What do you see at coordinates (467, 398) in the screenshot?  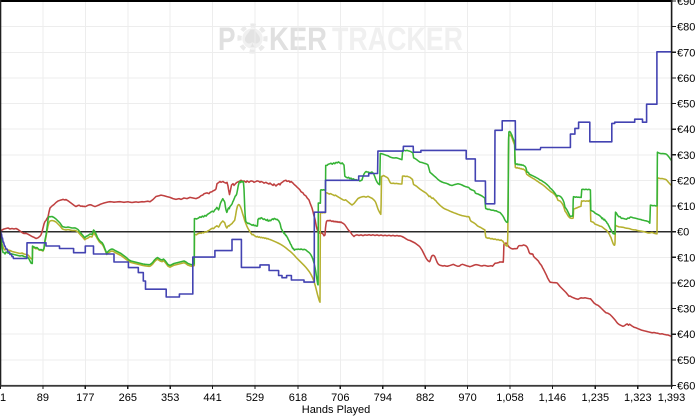 I see `svg-text: 970` at bounding box center [467, 398].